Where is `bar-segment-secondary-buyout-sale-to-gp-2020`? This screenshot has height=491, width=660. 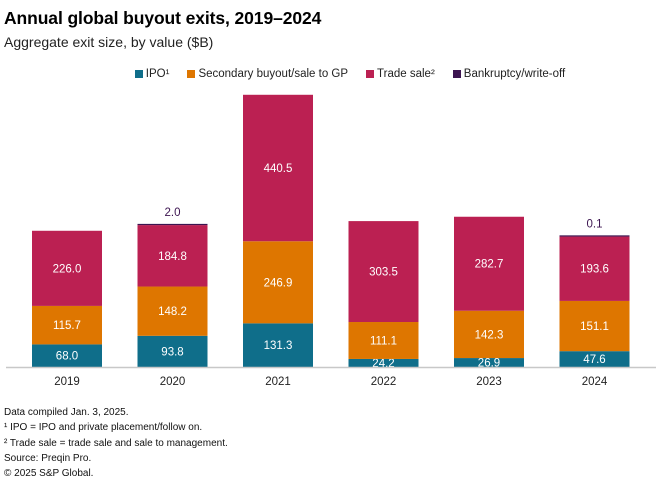 bar-segment-secondary-buyout-sale-to-gp-2020 is located at coordinates (172, 311).